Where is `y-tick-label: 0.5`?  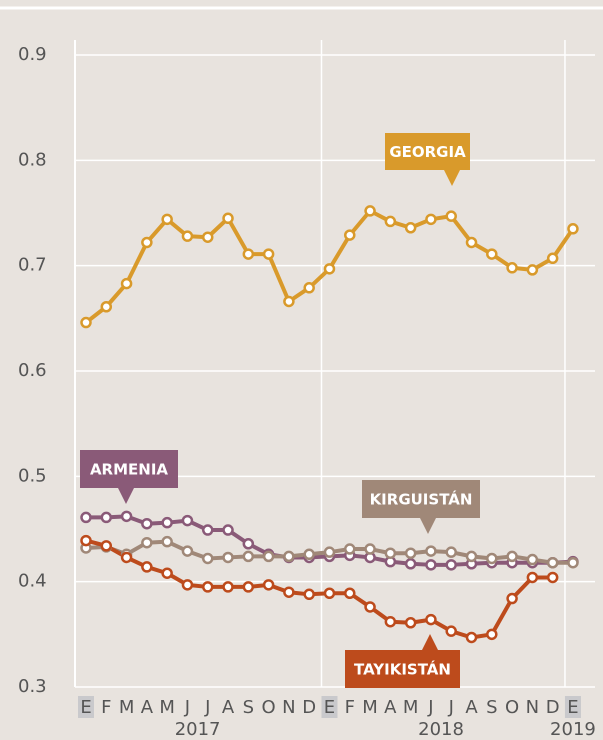 y-tick-label: 0.5 is located at coordinates (32, 475).